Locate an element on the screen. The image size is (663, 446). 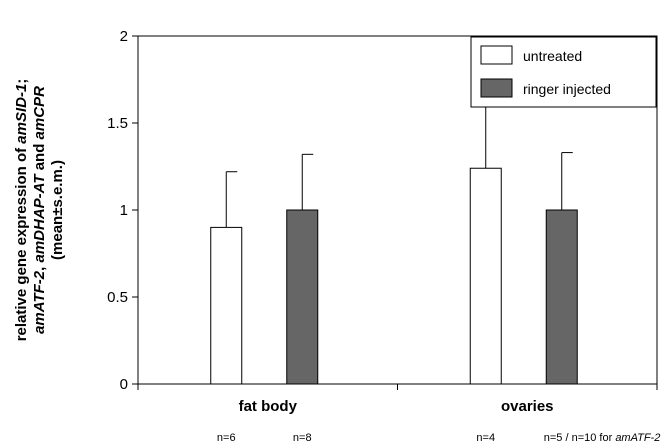
sample-size-label: n=4 is located at coordinates (485, 438).